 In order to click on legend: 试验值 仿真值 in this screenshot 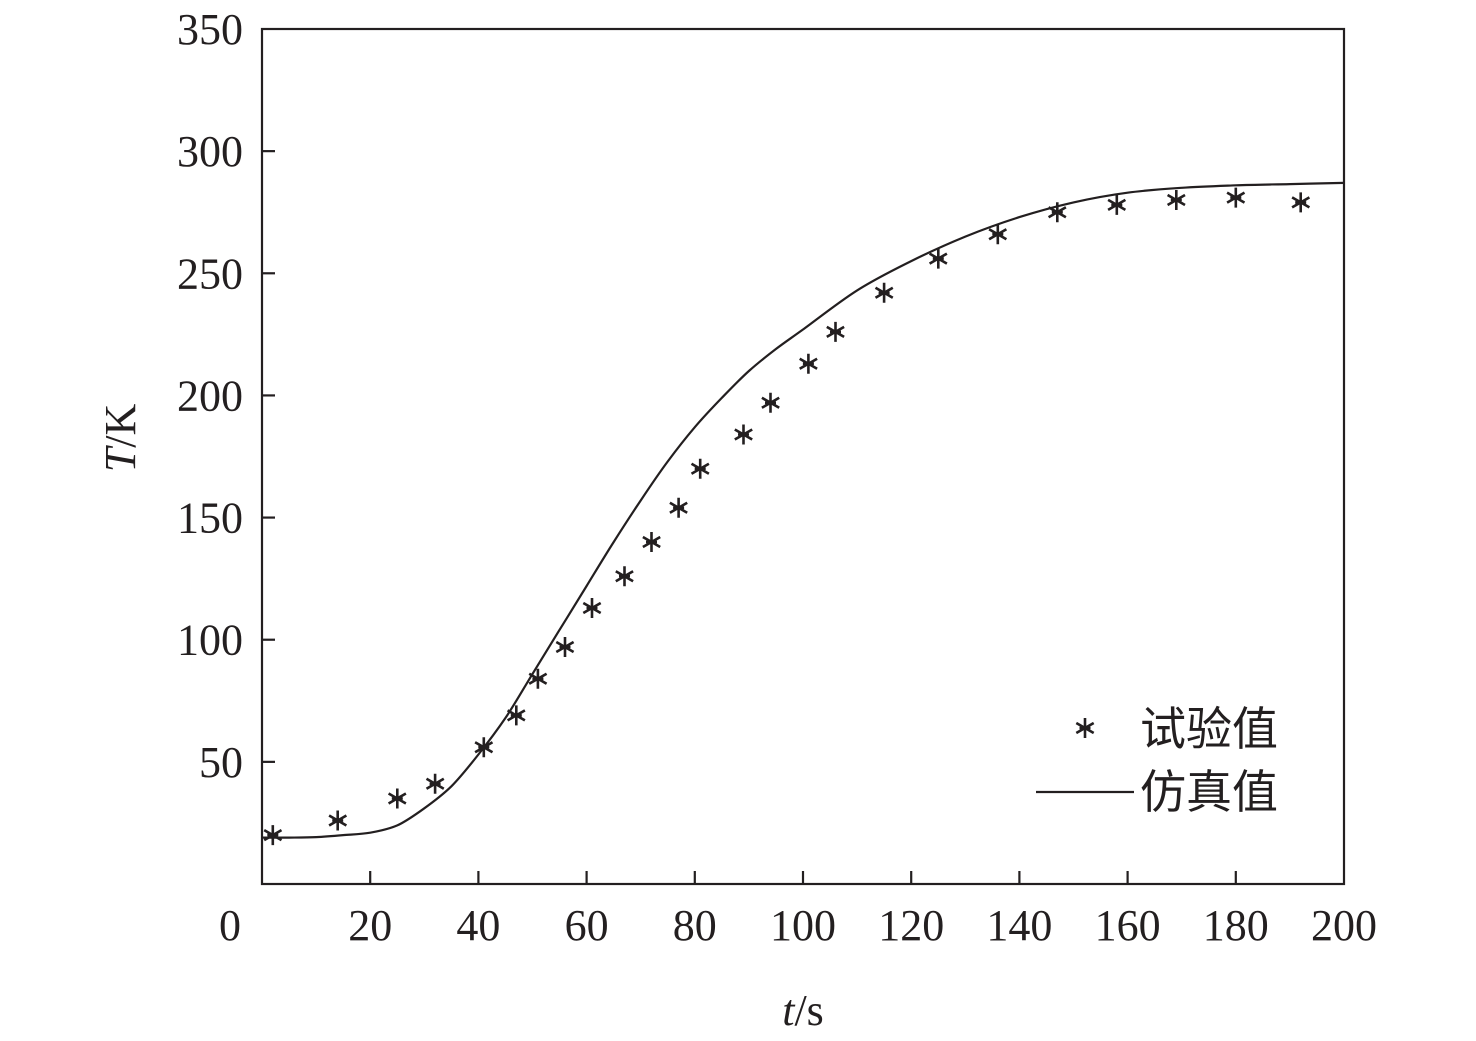, I will do `click(1157, 760)`.